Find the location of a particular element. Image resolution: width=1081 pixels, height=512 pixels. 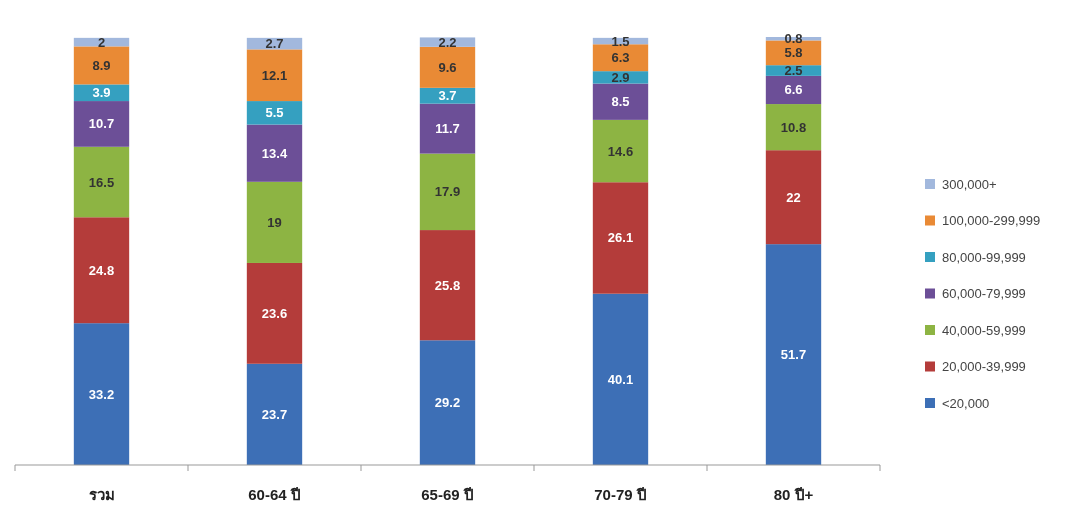

data-label: 5.8 is located at coordinates (793, 53).